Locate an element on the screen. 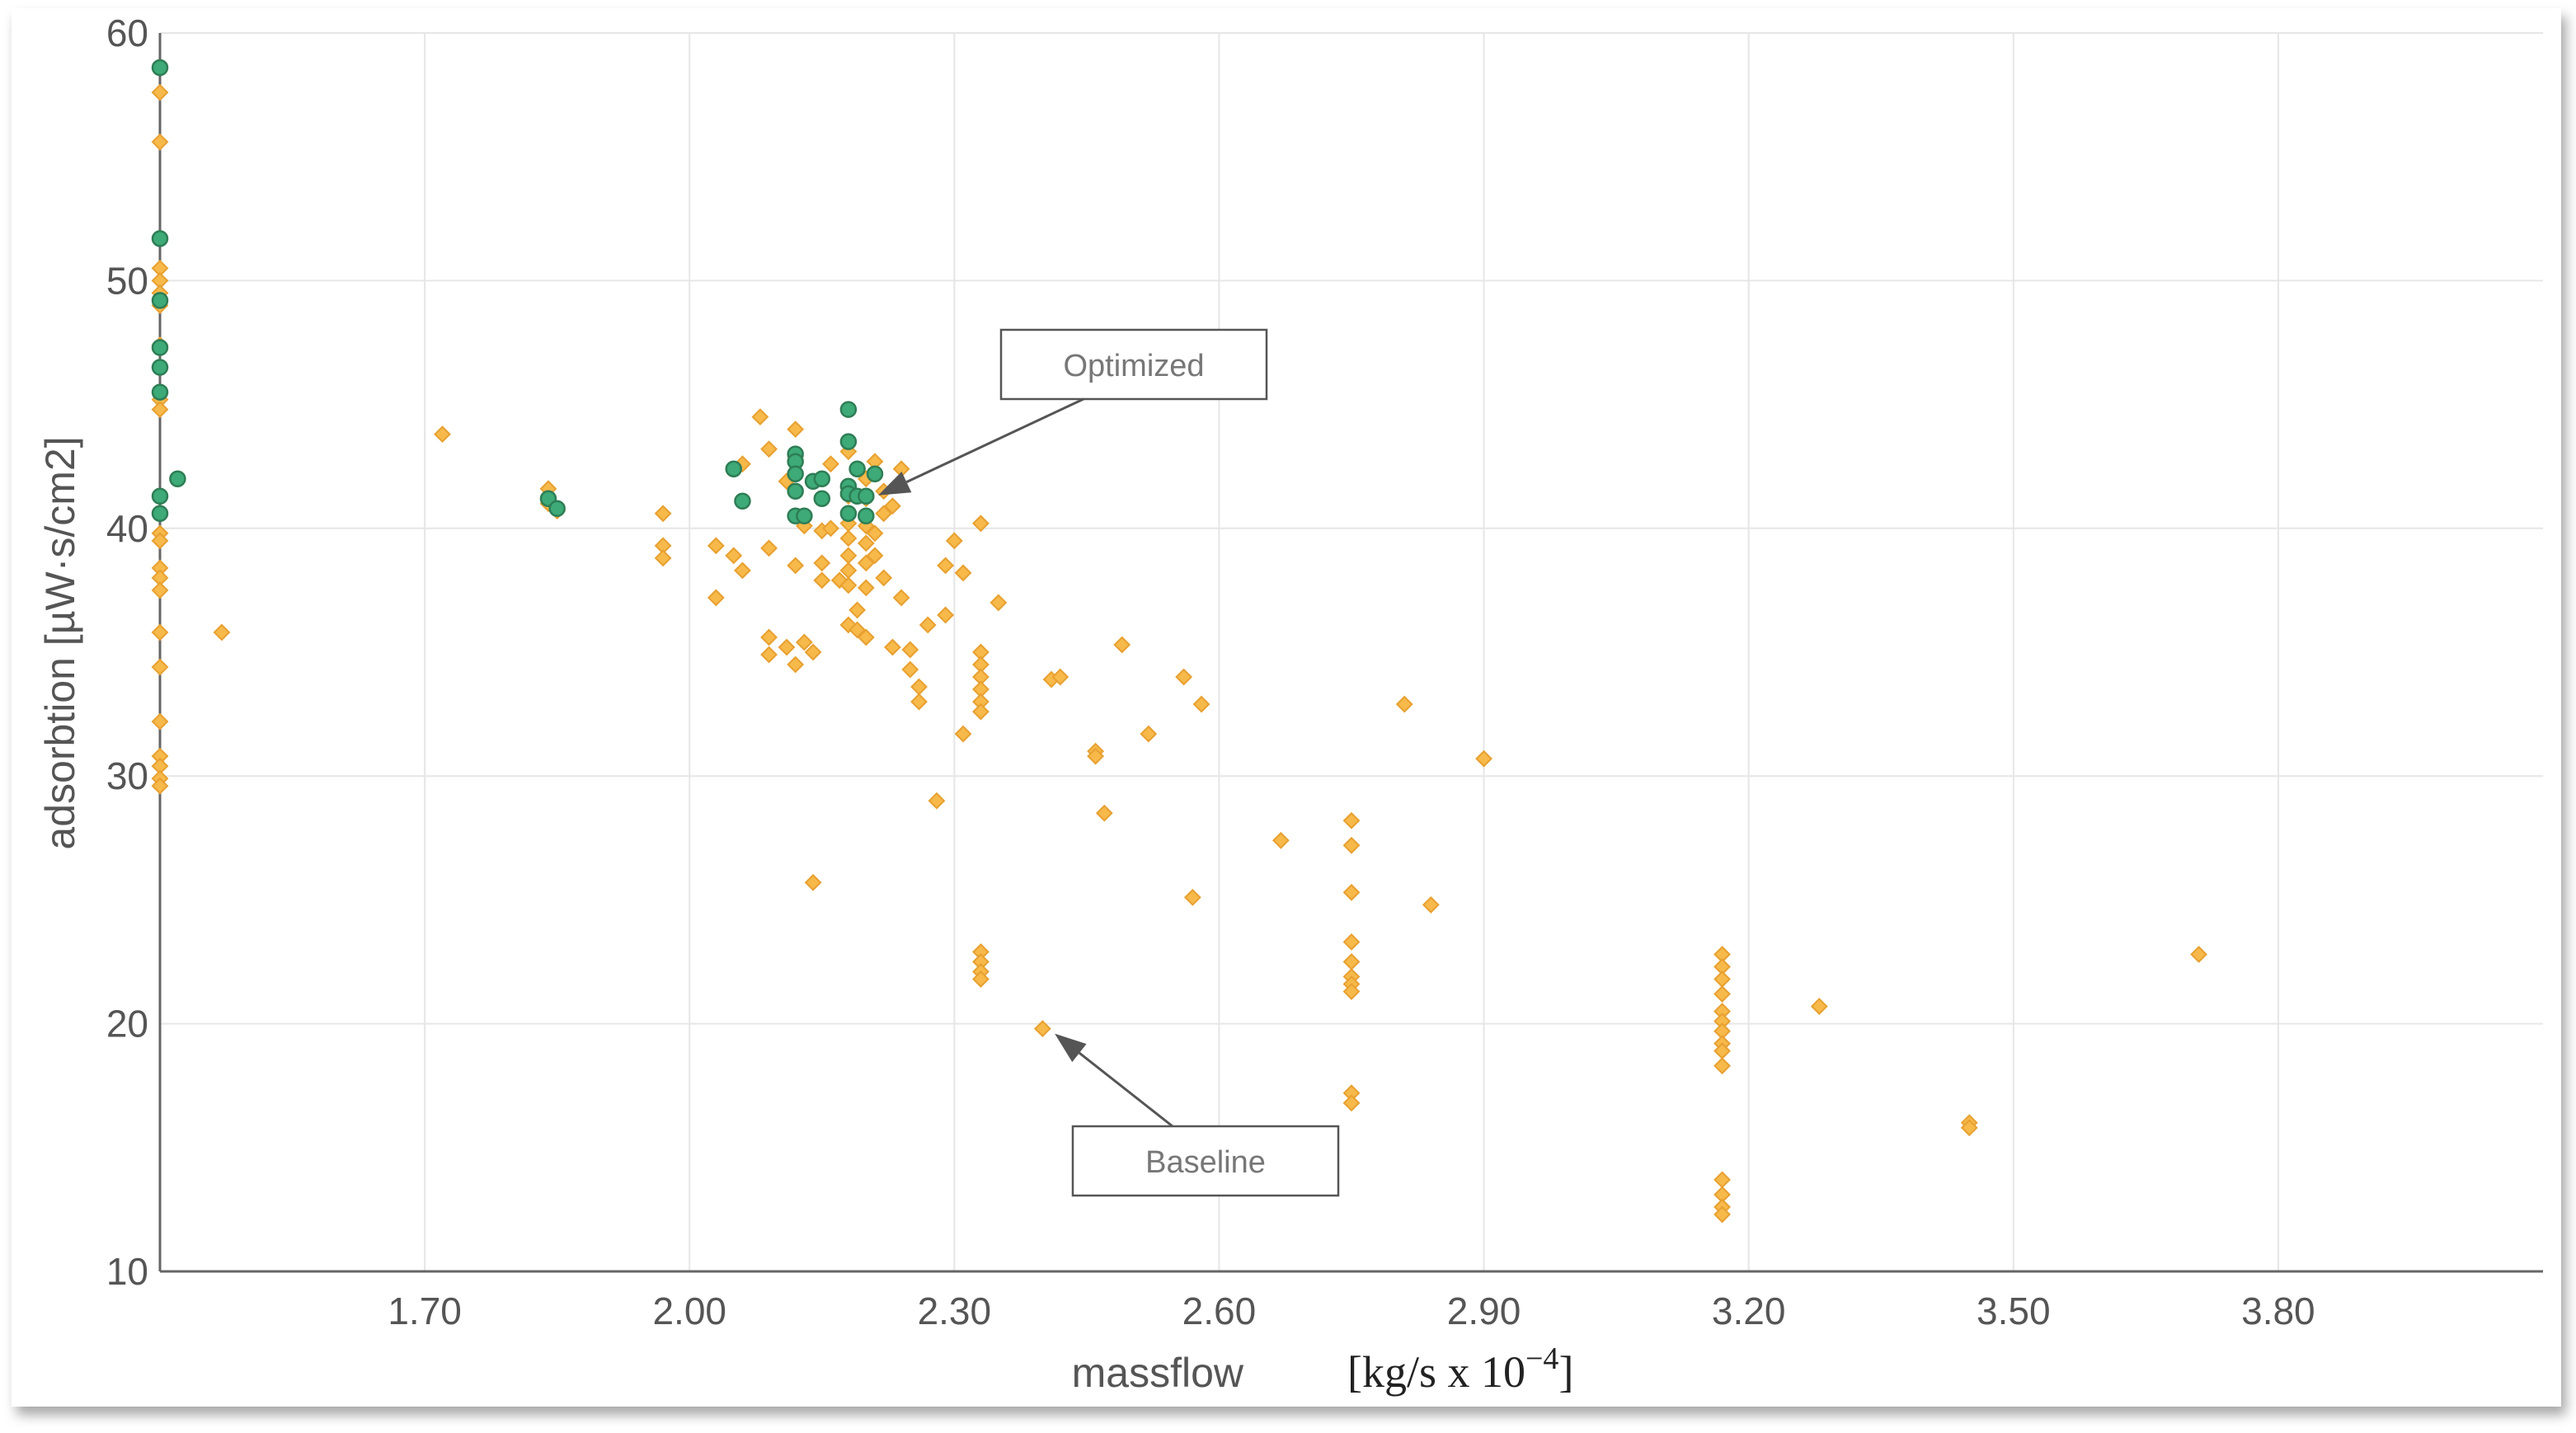  y-tick-label: 10 is located at coordinates (127, 1271).